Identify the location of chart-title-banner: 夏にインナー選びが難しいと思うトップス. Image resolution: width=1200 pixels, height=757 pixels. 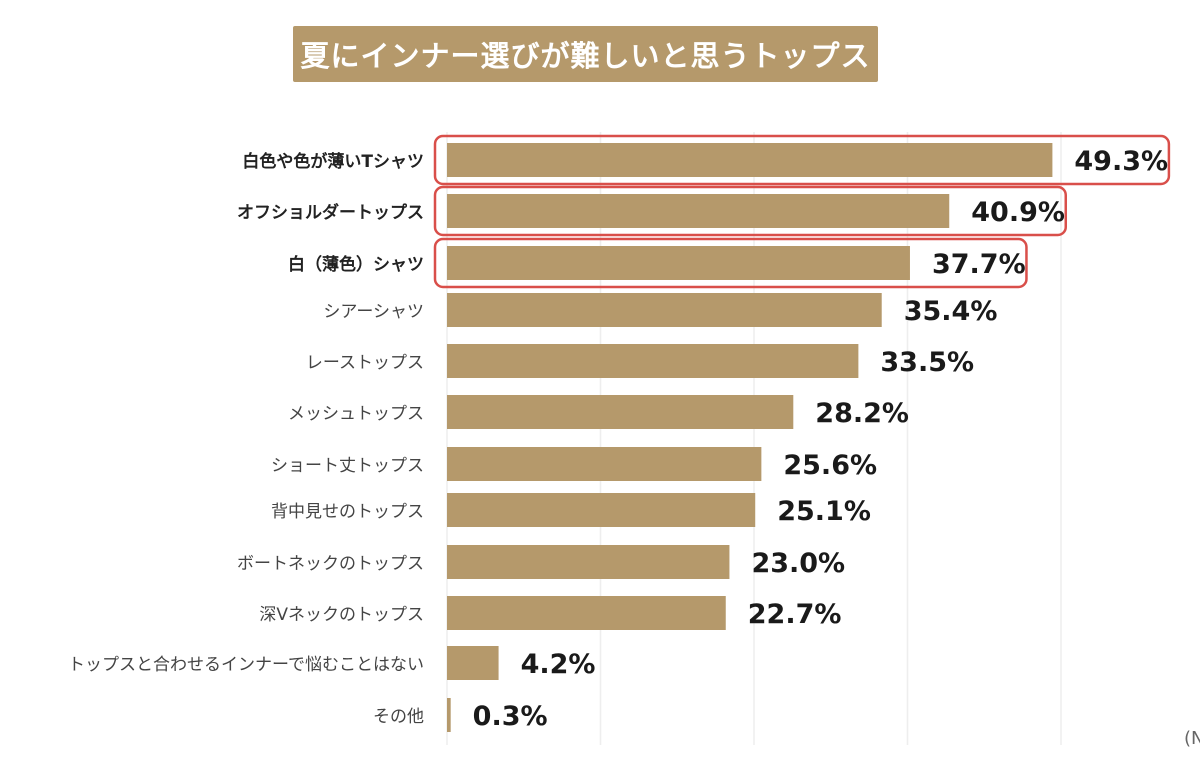
(585, 54).